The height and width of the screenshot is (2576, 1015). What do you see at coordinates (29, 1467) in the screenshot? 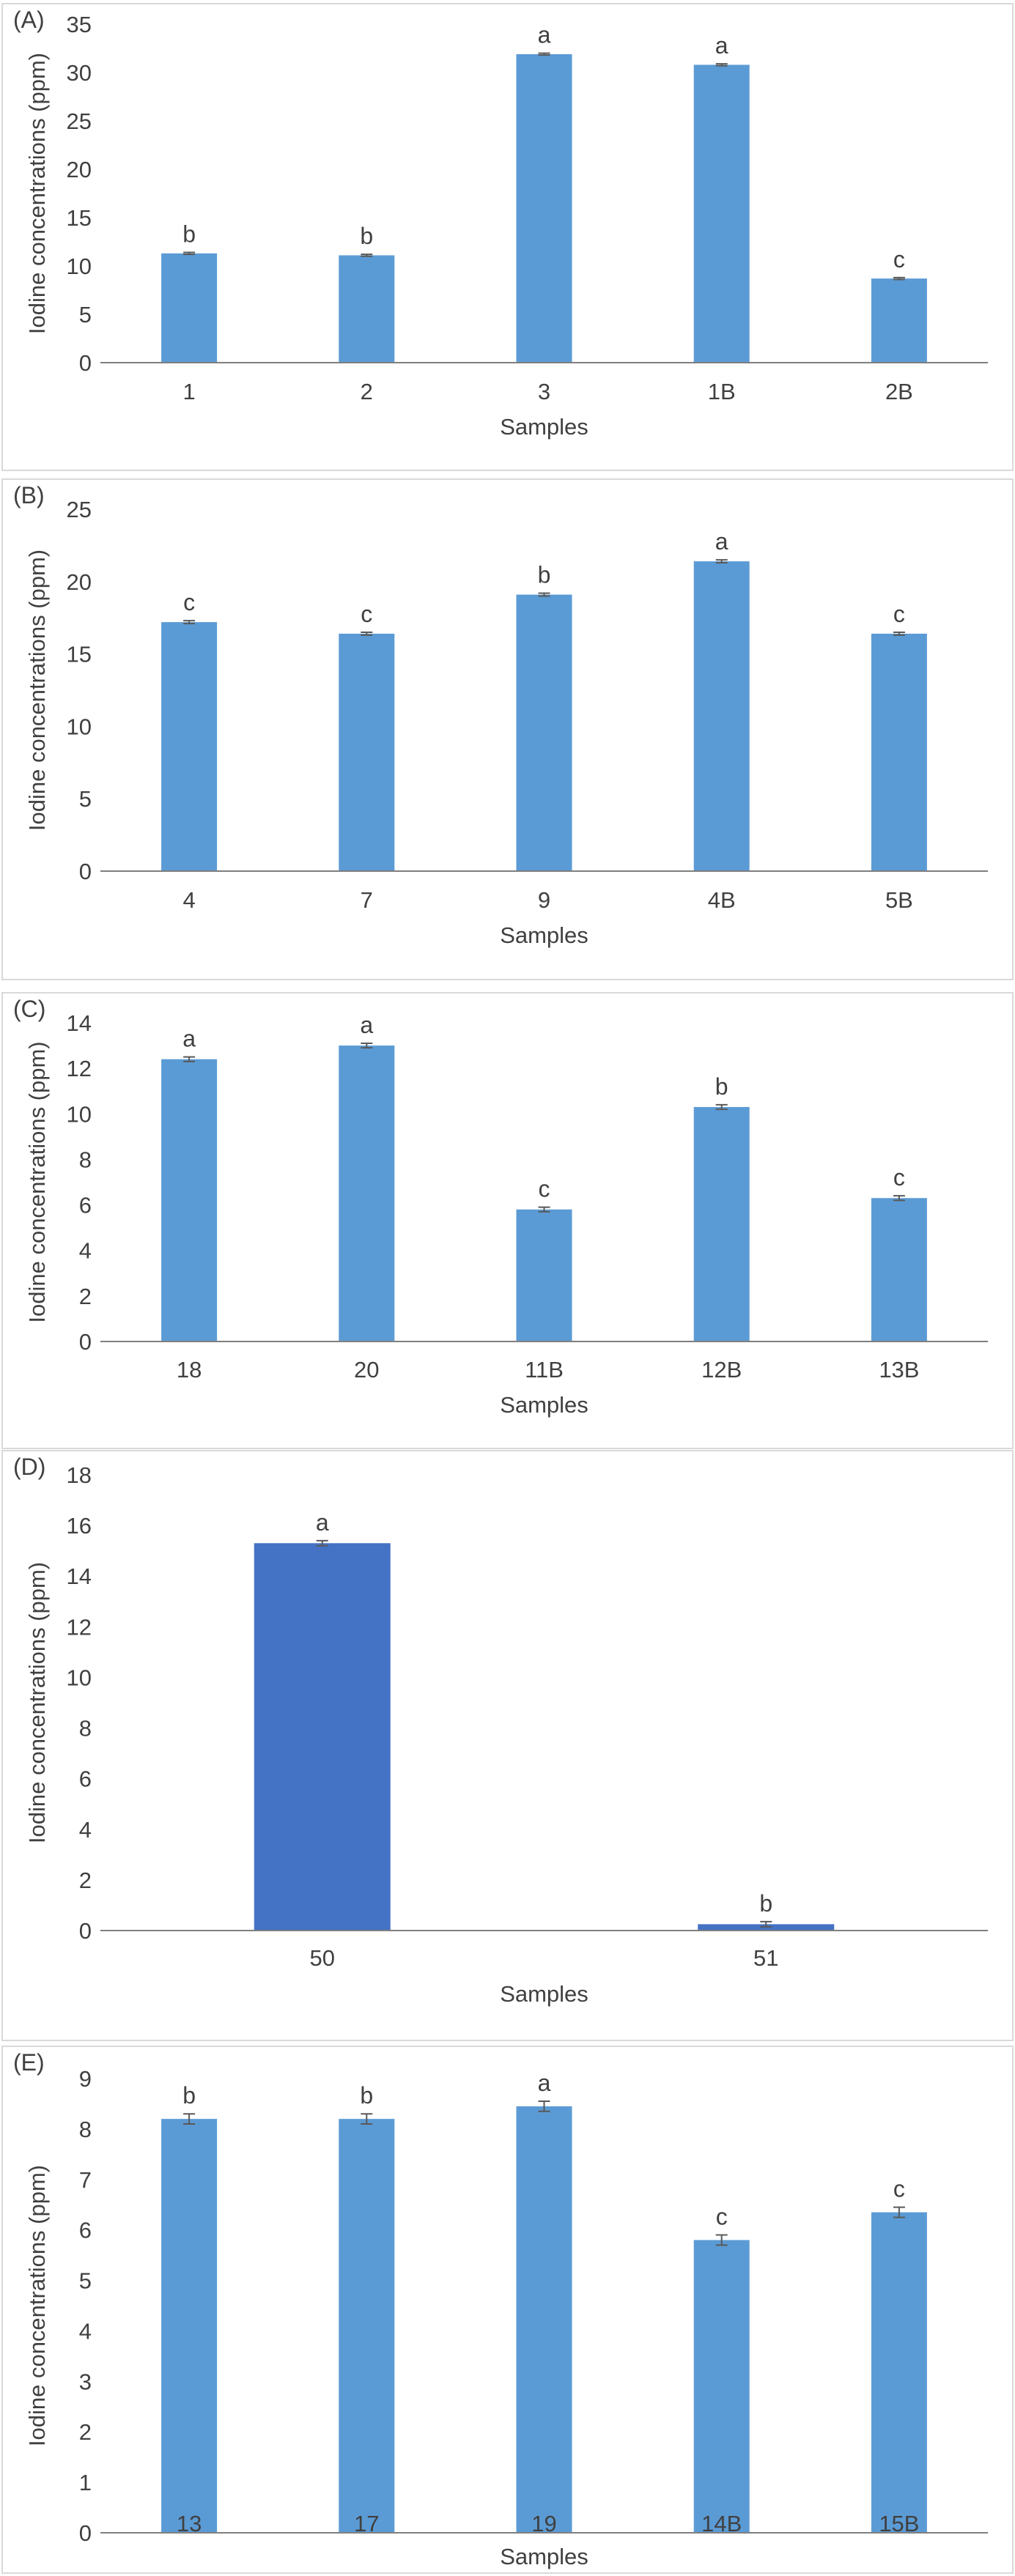
I see `panel-label: (D)` at bounding box center [29, 1467].